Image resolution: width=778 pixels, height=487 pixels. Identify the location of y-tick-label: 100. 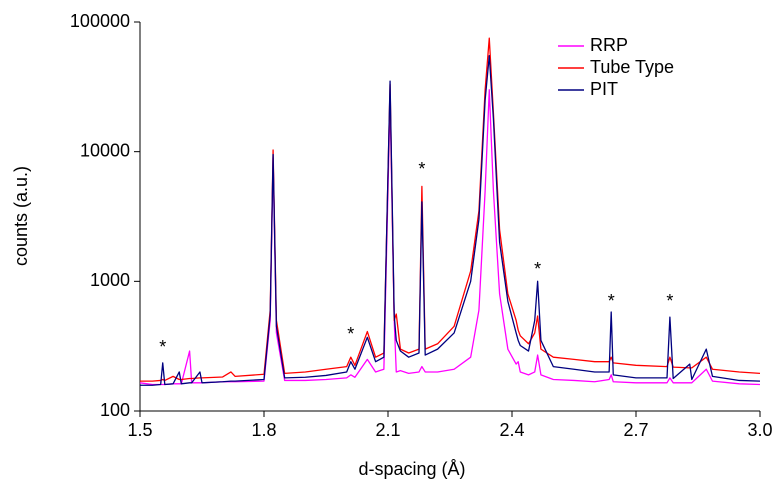
(115, 410).